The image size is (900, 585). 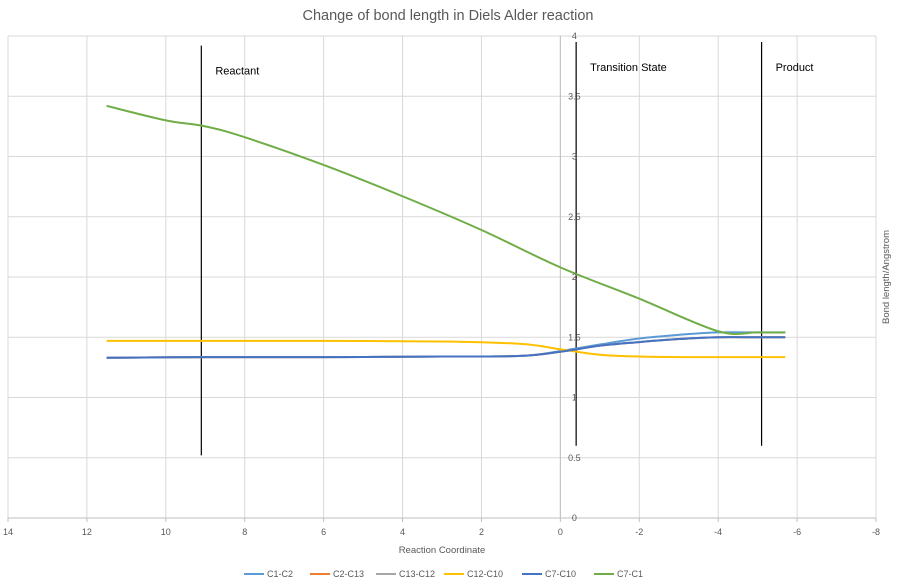 What do you see at coordinates (639, 532) in the screenshot?
I see `x-tick-label: -2` at bounding box center [639, 532].